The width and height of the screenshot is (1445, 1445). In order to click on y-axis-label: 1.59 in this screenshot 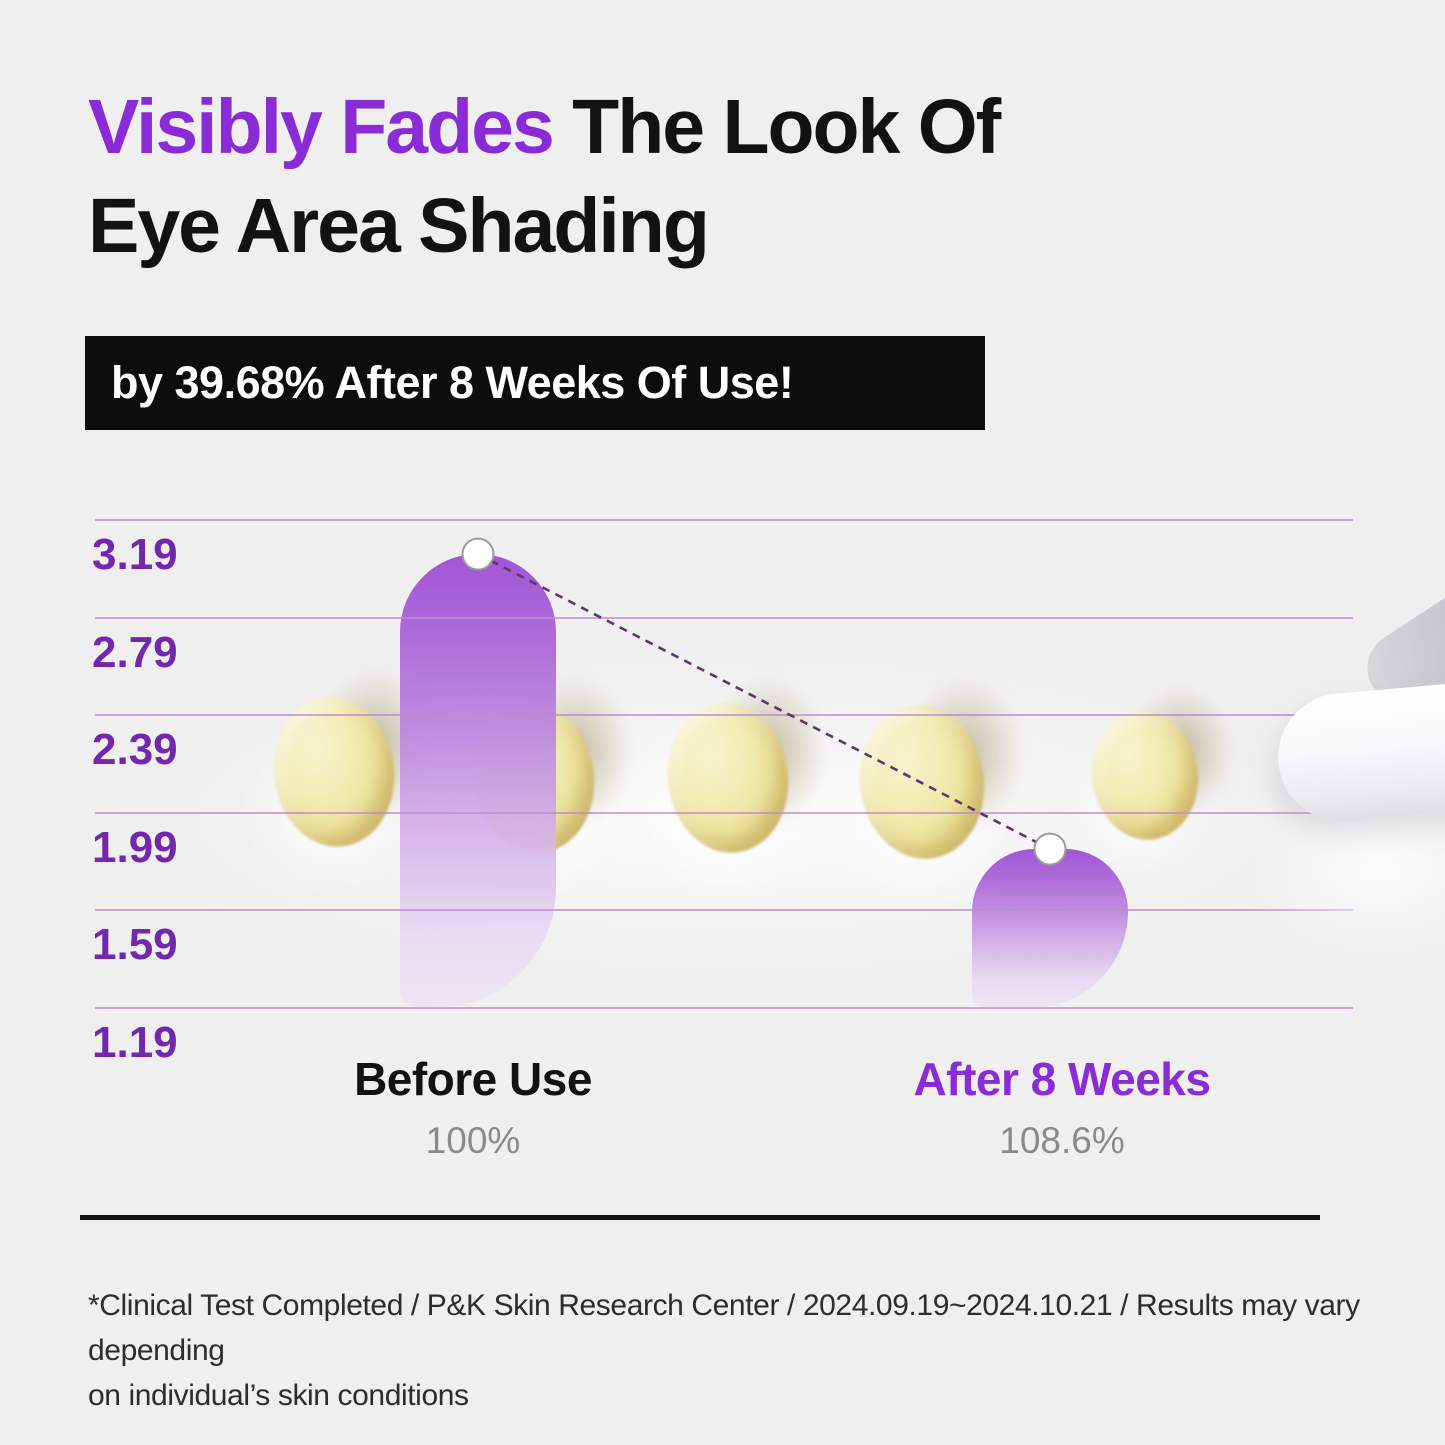, I will do `click(135, 944)`.